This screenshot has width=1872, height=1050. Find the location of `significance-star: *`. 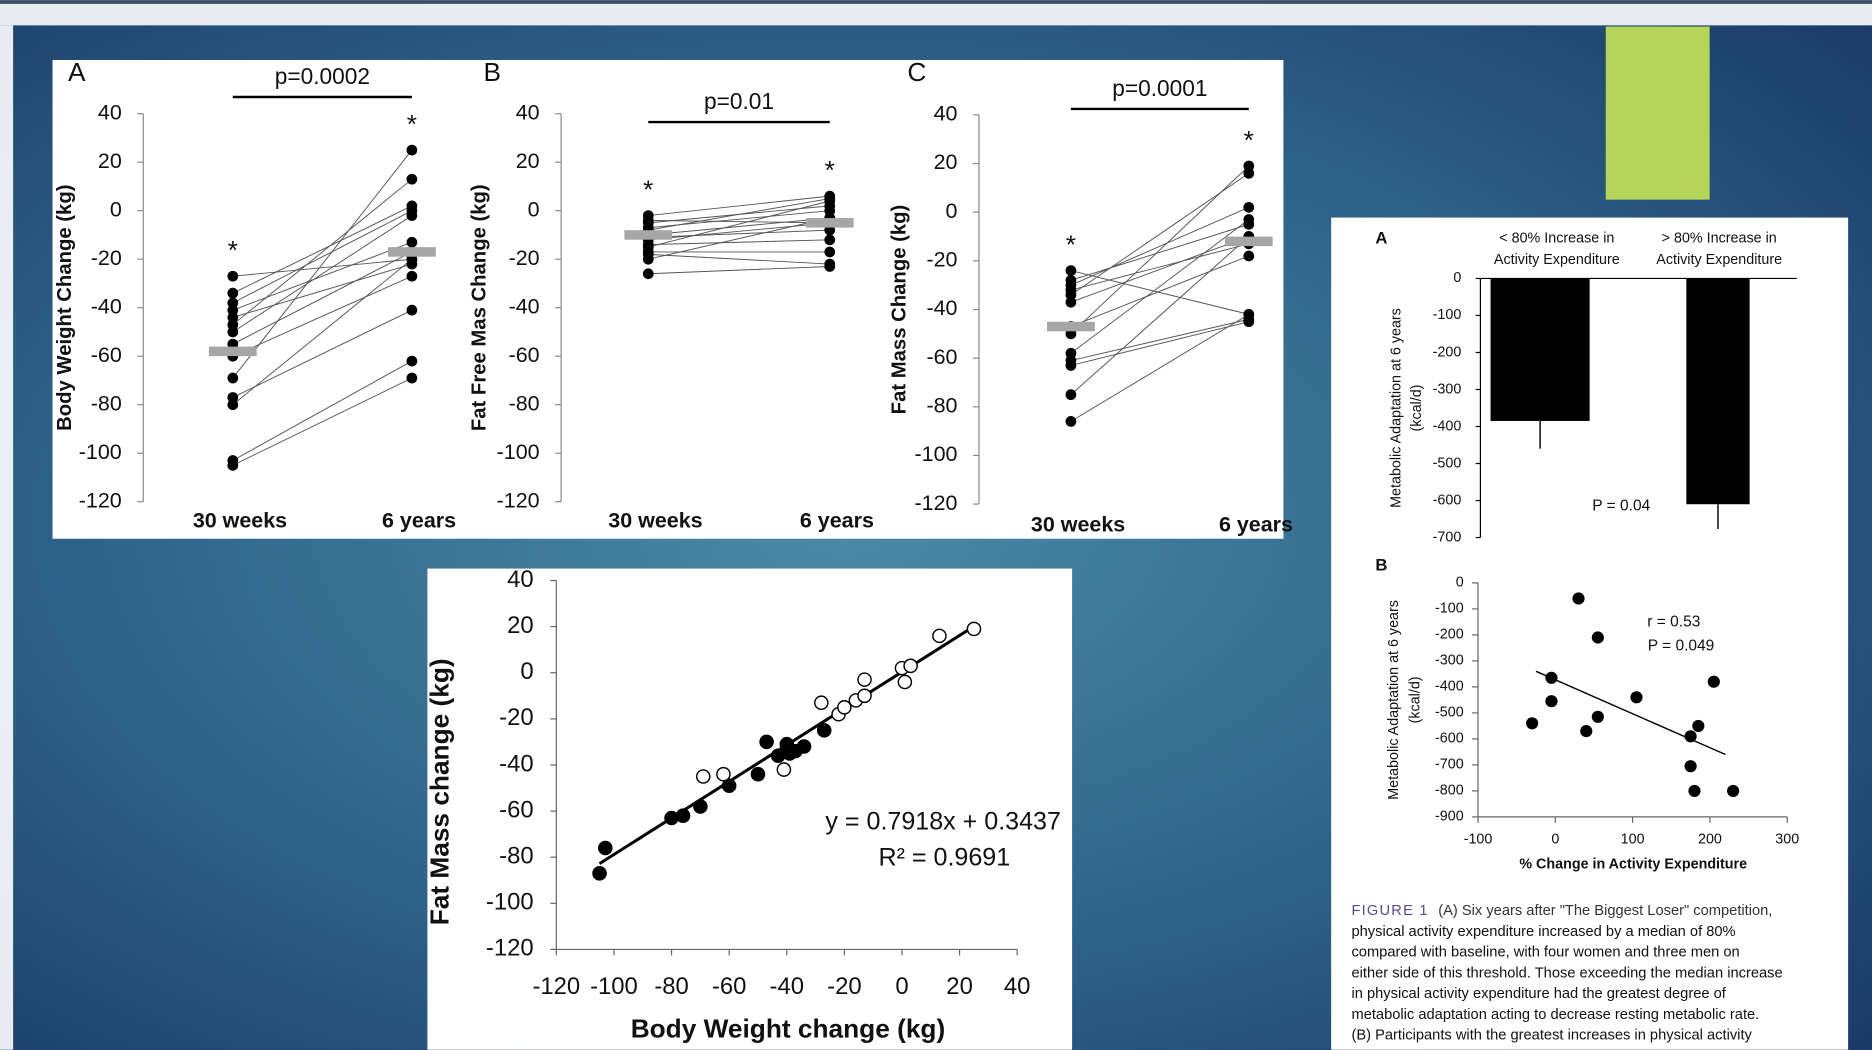

significance-star: * is located at coordinates (648, 190).